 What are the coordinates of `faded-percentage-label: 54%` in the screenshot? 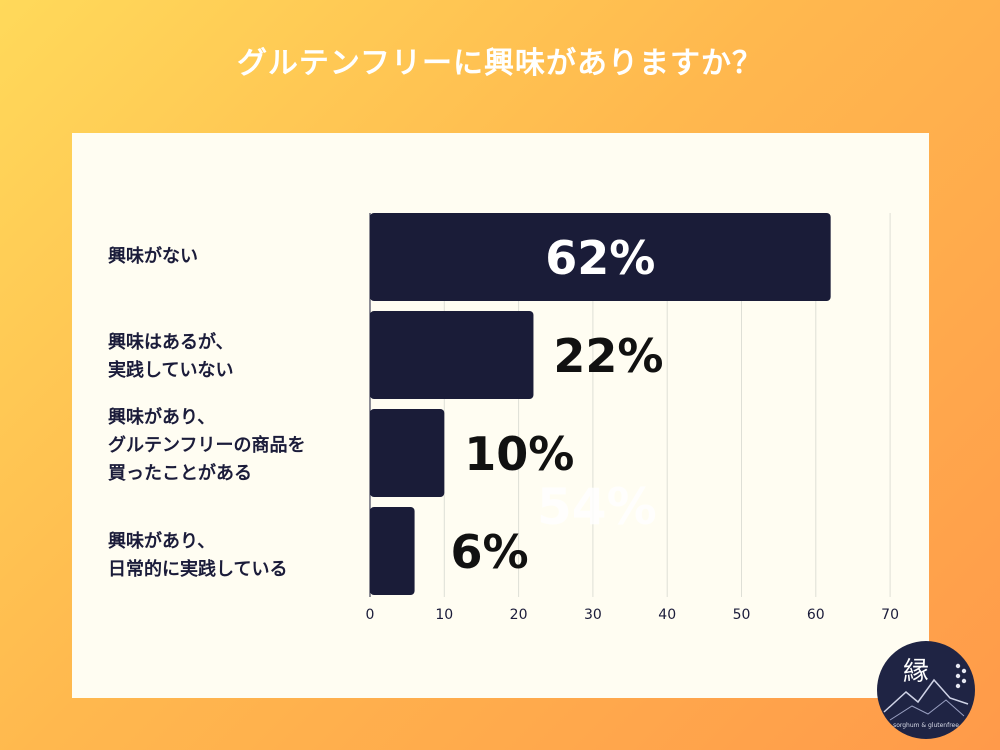 It's located at (597, 507).